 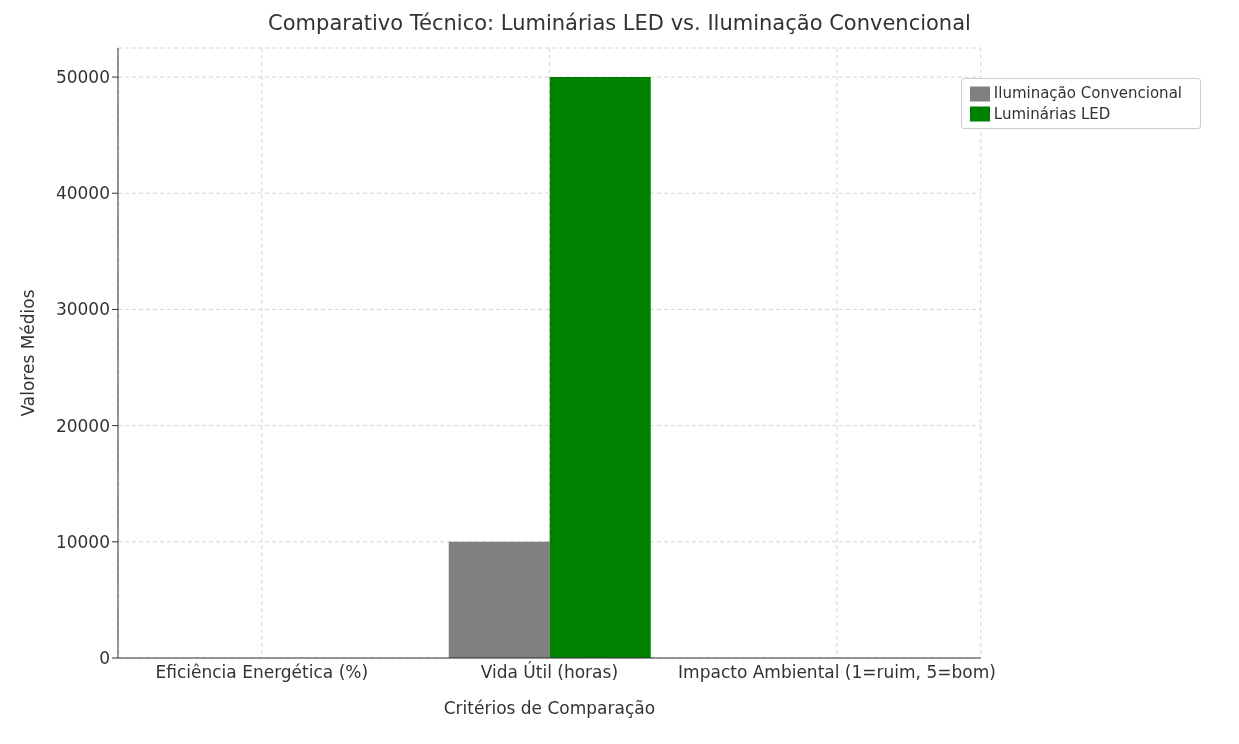 What do you see at coordinates (82, 425) in the screenshot?
I see `y-tick-label: 20000` at bounding box center [82, 425].